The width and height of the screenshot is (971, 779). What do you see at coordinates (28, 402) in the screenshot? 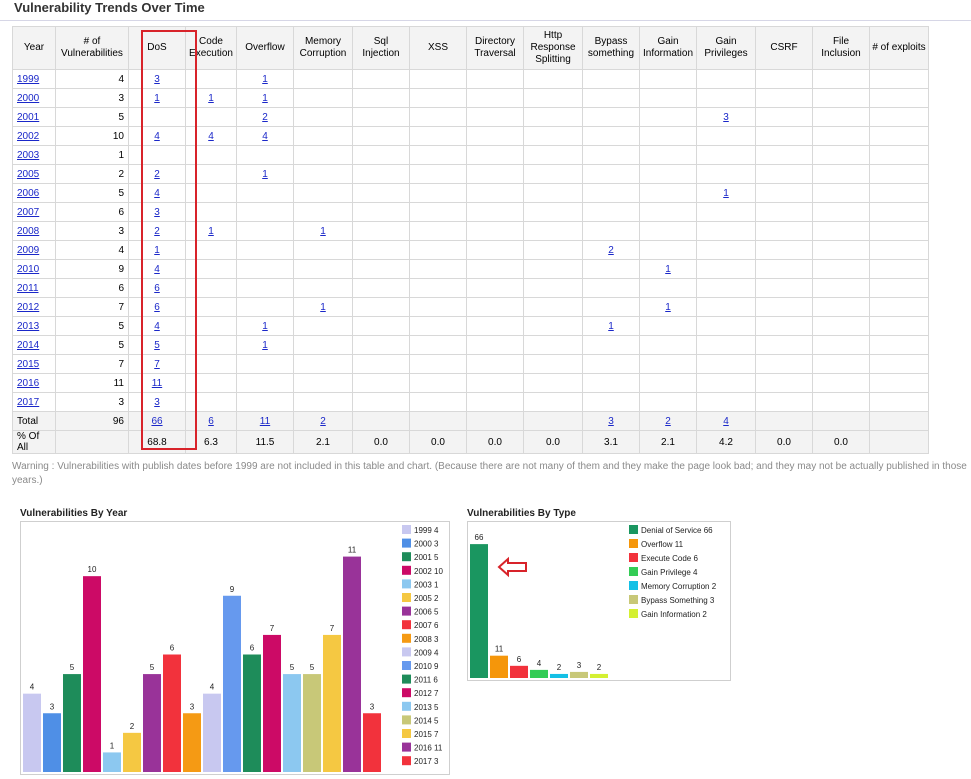
I see `year-link: 2017` at bounding box center [28, 402].